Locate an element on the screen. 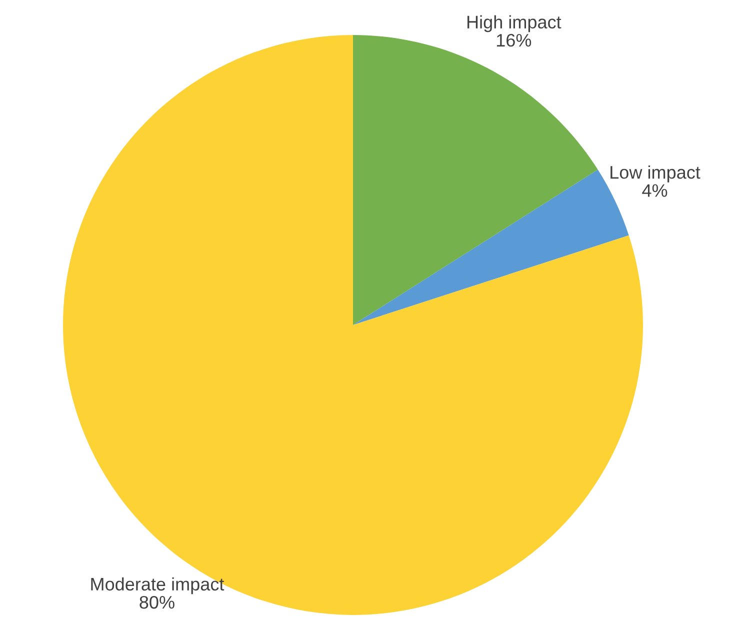  data-label: 80% is located at coordinates (157, 602).